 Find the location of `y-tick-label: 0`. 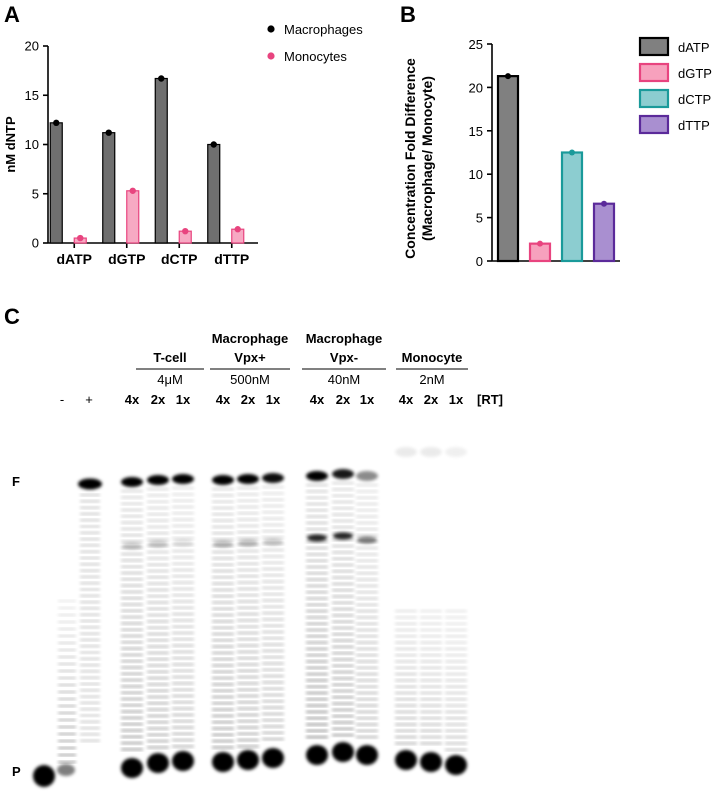

y-tick-label: 0 is located at coordinates (479, 261).